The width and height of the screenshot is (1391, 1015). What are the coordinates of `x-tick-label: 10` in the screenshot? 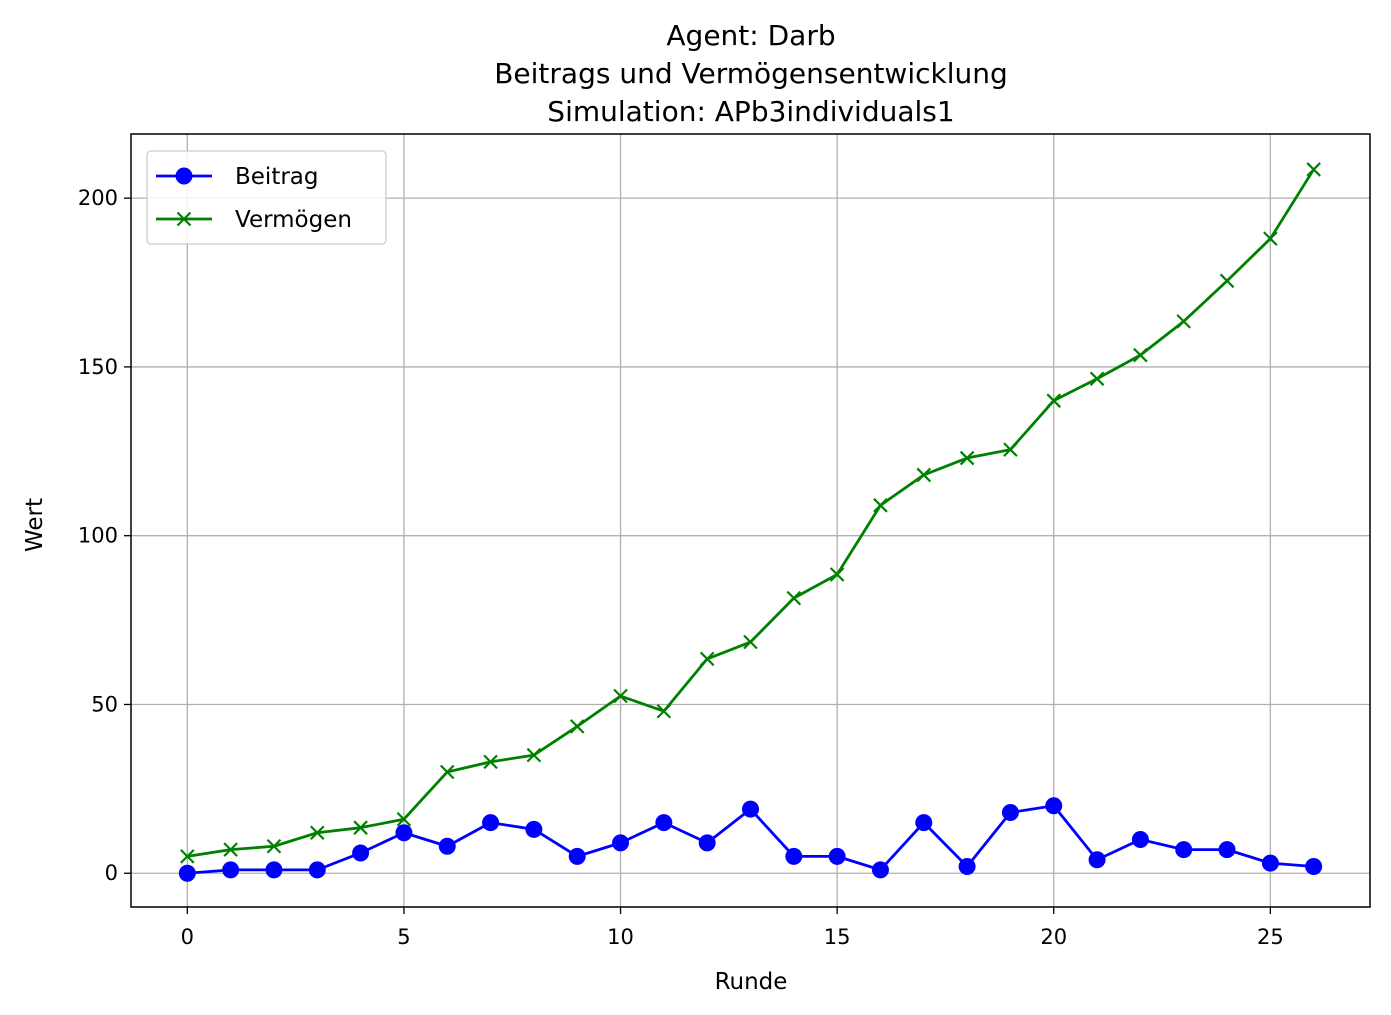 It's located at (620, 937).